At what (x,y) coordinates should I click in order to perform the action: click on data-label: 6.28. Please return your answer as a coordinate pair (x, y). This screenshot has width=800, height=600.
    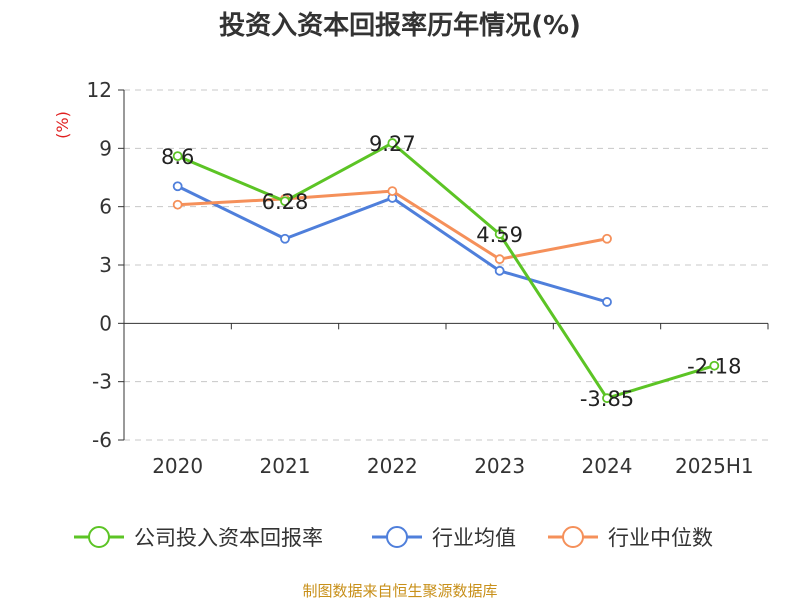
    Looking at the image, I should click on (285, 202).